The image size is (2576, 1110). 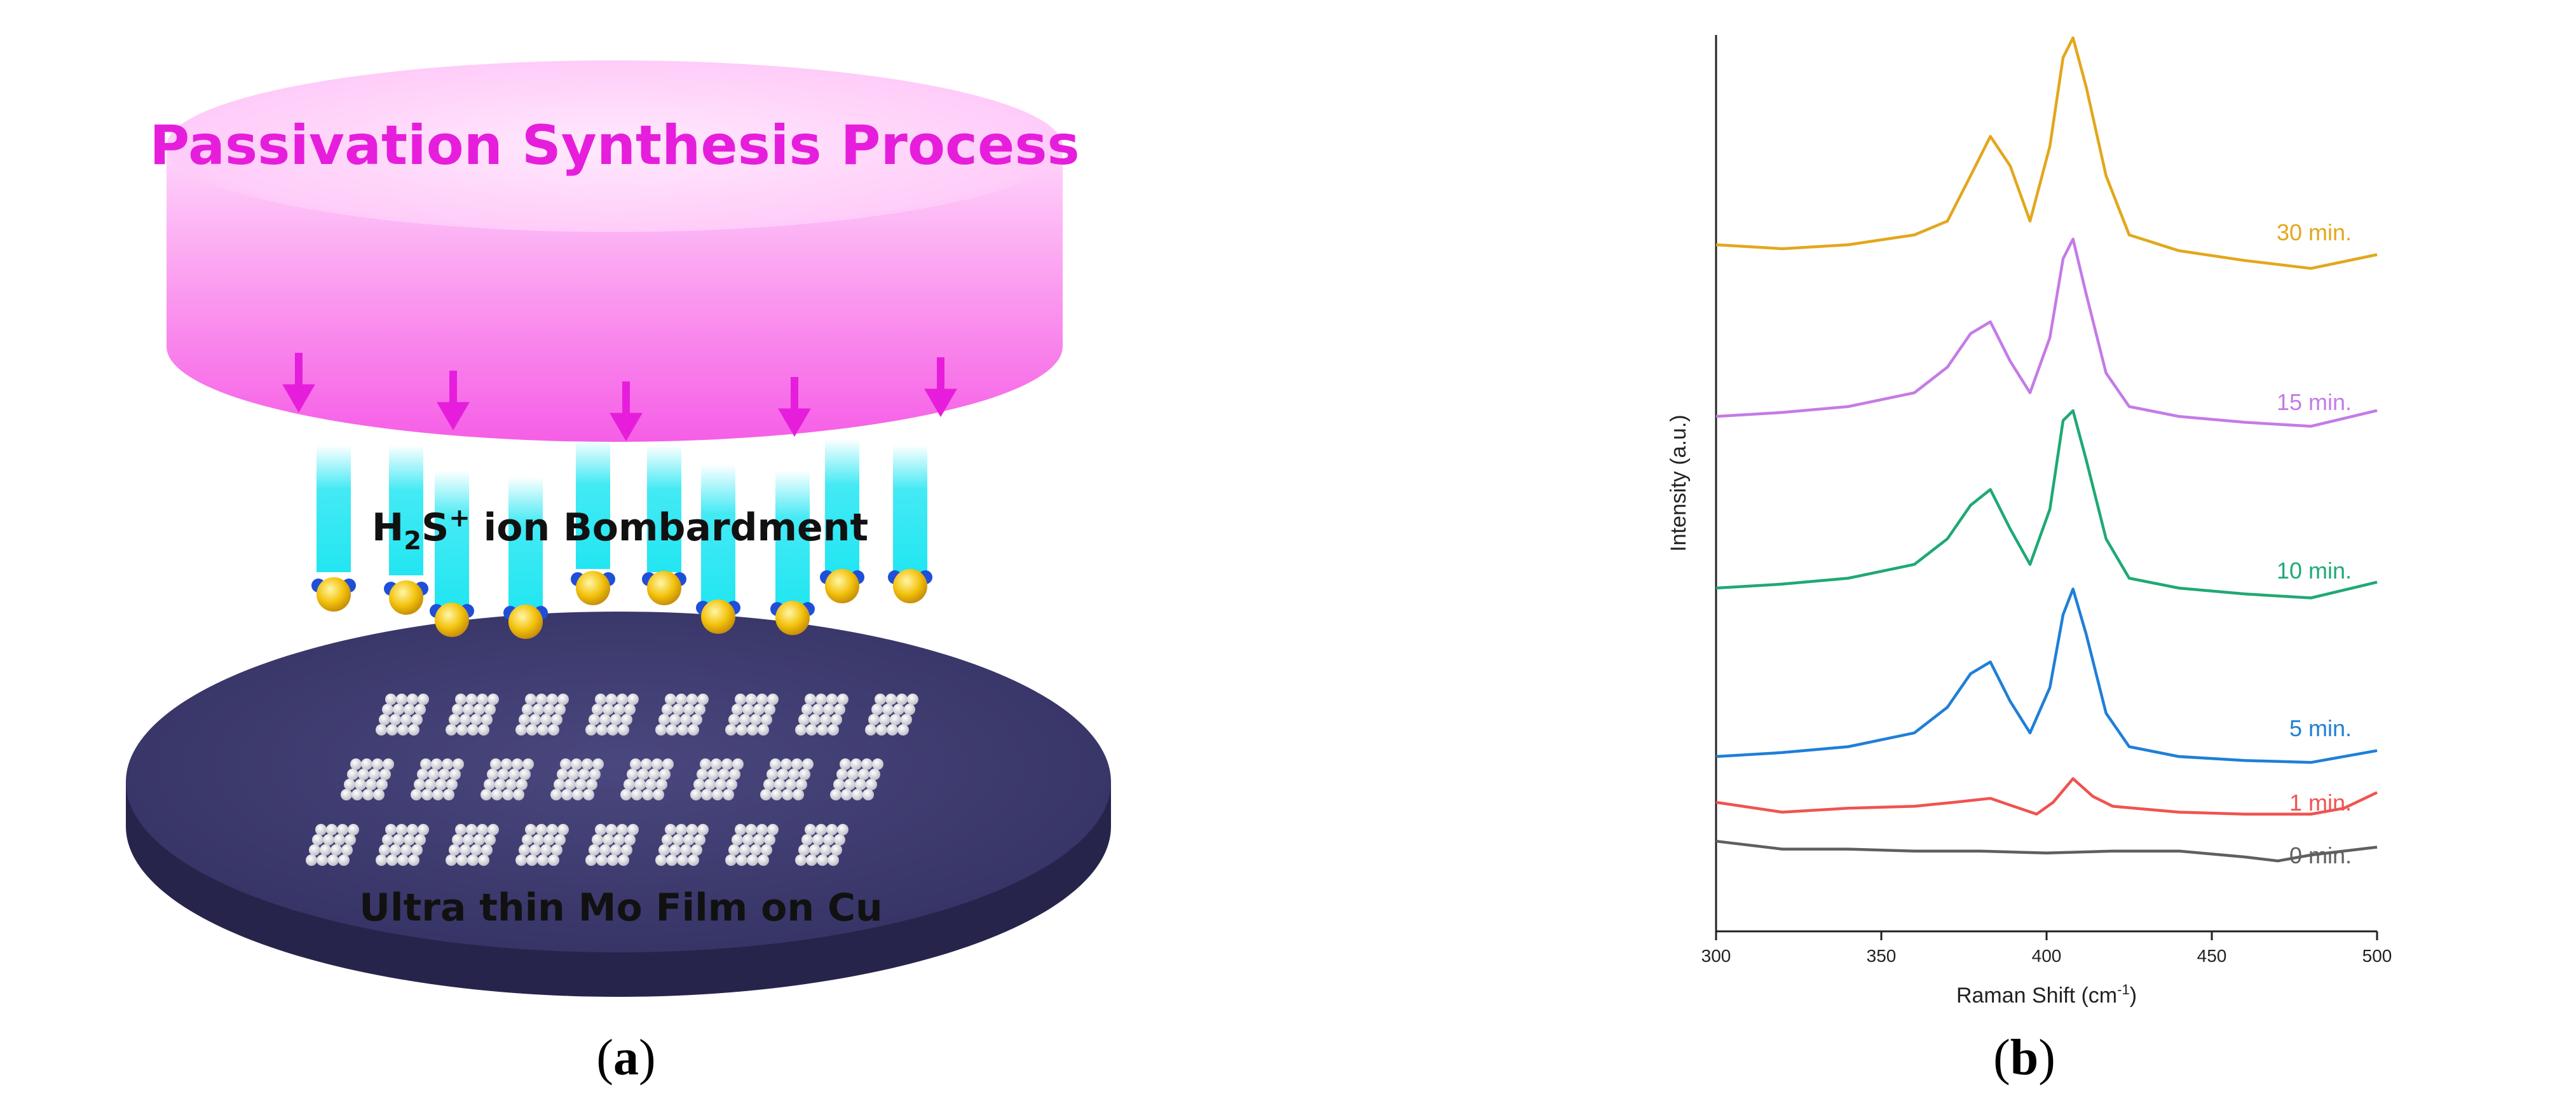 What do you see at coordinates (1716, 956) in the screenshot?
I see `x-tick-label: 300` at bounding box center [1716, 956].